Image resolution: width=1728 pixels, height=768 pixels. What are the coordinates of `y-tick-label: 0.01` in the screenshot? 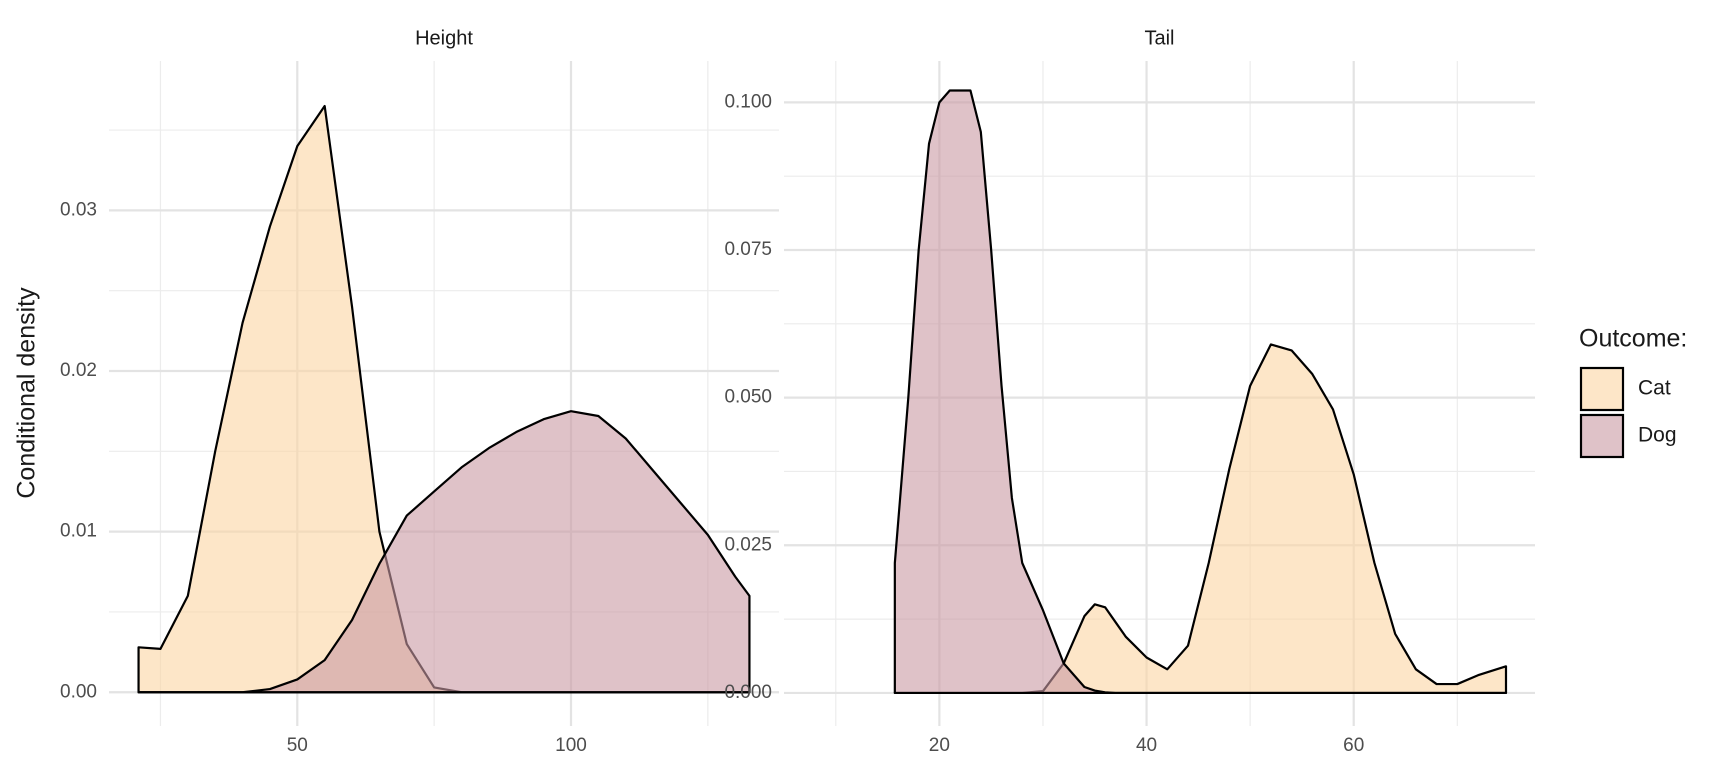 It's located at (78, 531).